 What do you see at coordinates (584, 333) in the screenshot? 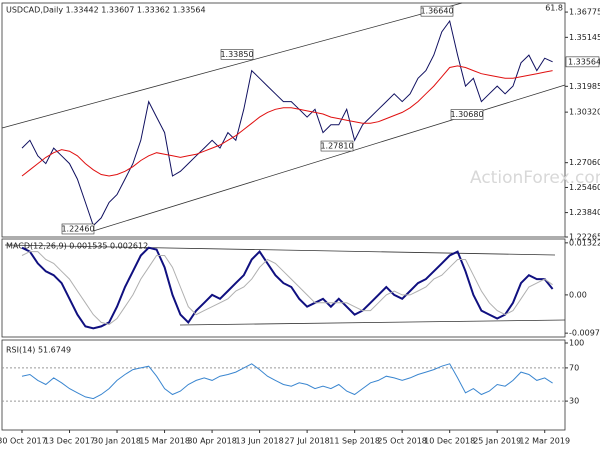
I see `y-tick-label: -0.009721` at bounding box center [584, 333].